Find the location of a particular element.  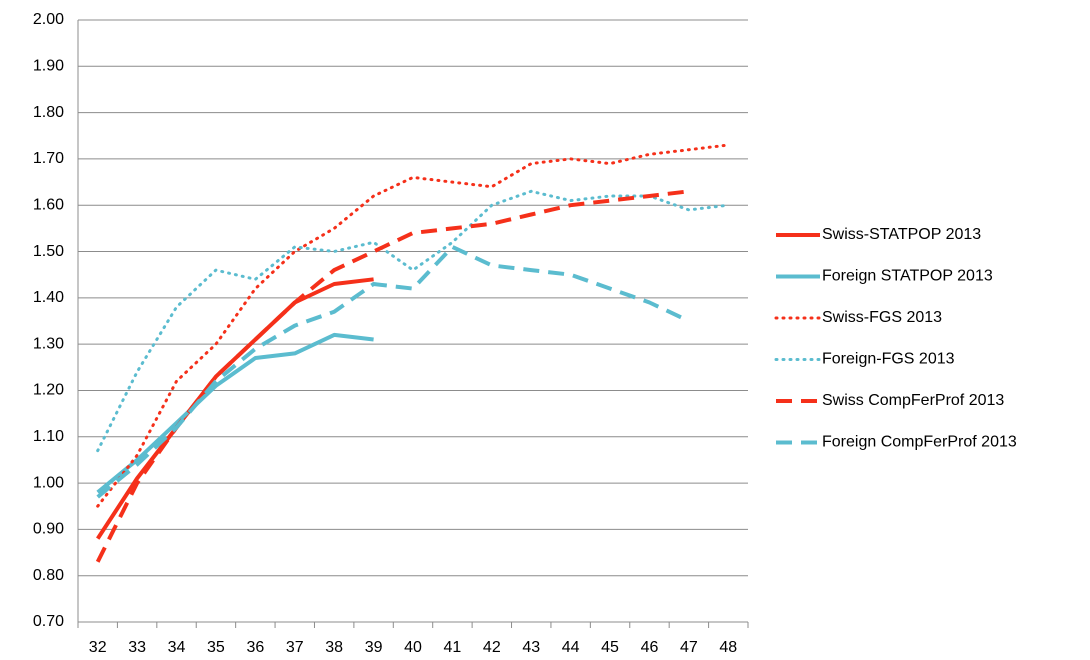

y-tick-label: 1.60 is located at coordinates (48, 204).